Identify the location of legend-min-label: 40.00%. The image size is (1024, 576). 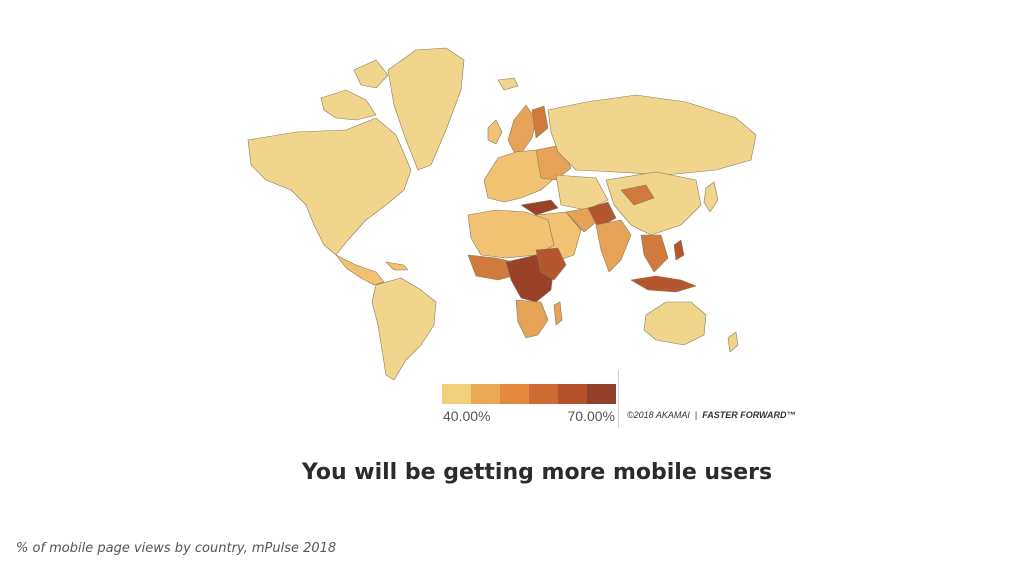
(467, 416).